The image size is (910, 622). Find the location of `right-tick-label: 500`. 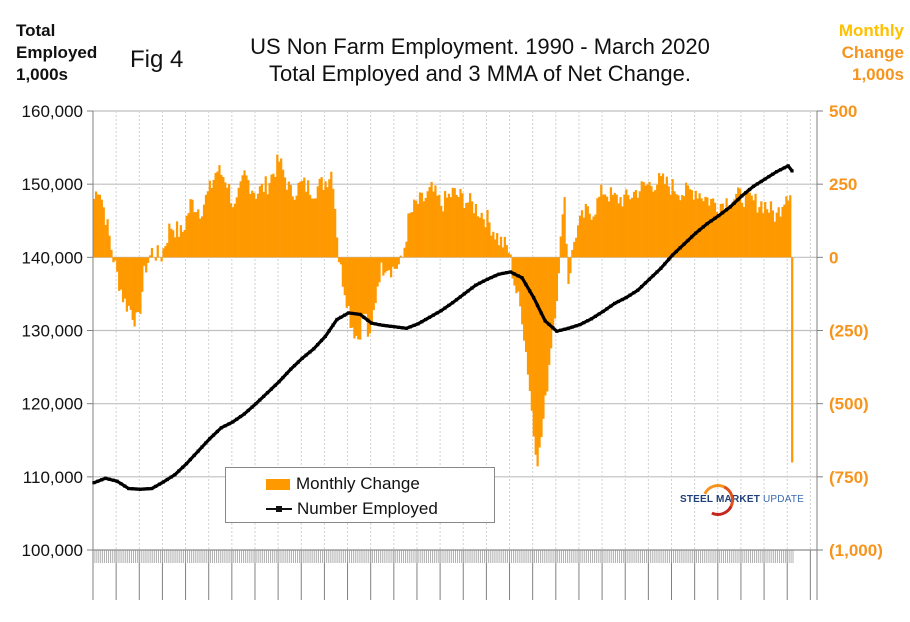

right-tick-label: 500 is located at coordinates (843, 111).